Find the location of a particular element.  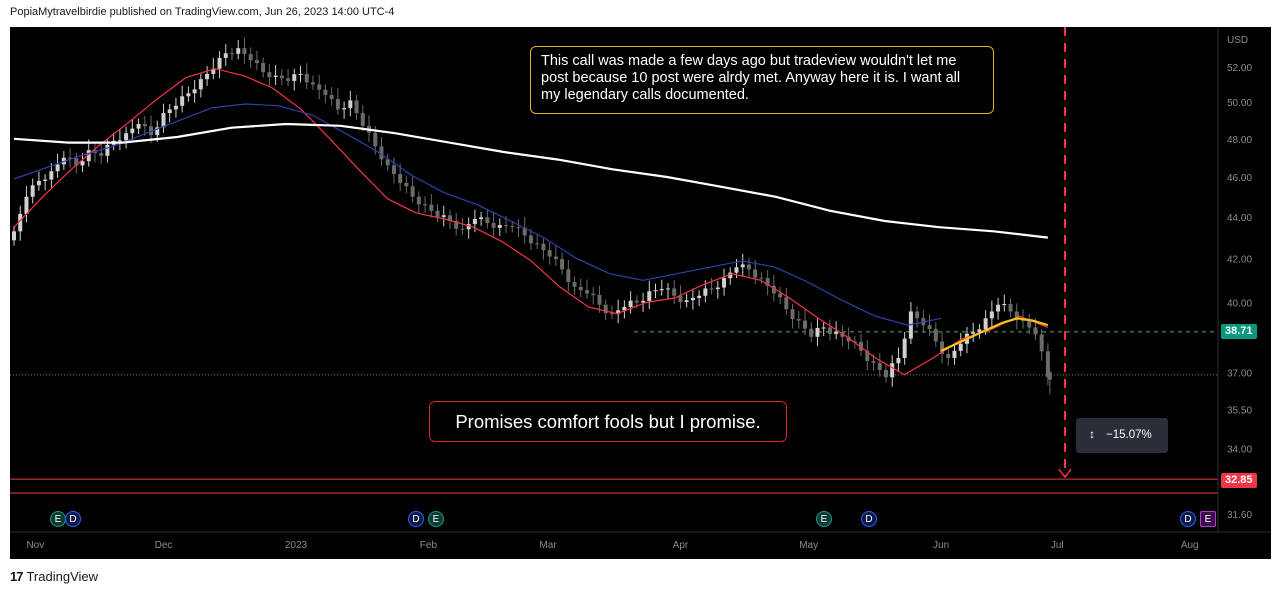

y-tick-label: 40.00 is located at coordinates (1239, 303).